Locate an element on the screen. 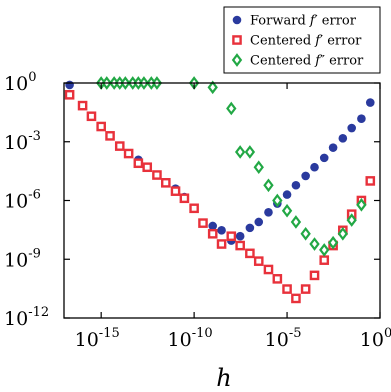 Image resolution: width=391 pixels, height=392 pixels. x-tick-label: 10⁻⁵ is located at coordinates (283, 338).